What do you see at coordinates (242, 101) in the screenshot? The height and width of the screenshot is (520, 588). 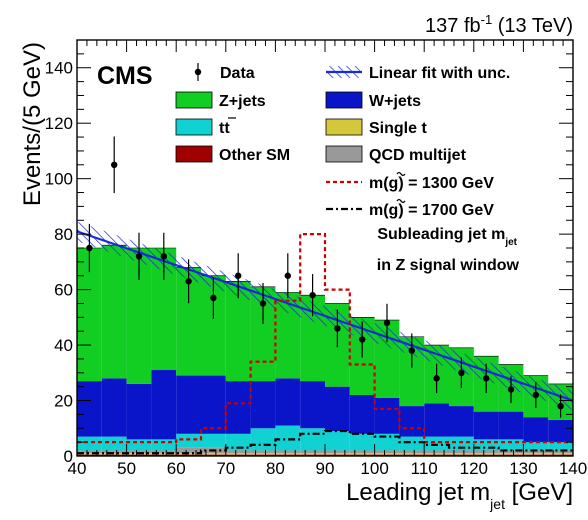 I see `legend-label: Z+jets` at bounding box center [242, 101].